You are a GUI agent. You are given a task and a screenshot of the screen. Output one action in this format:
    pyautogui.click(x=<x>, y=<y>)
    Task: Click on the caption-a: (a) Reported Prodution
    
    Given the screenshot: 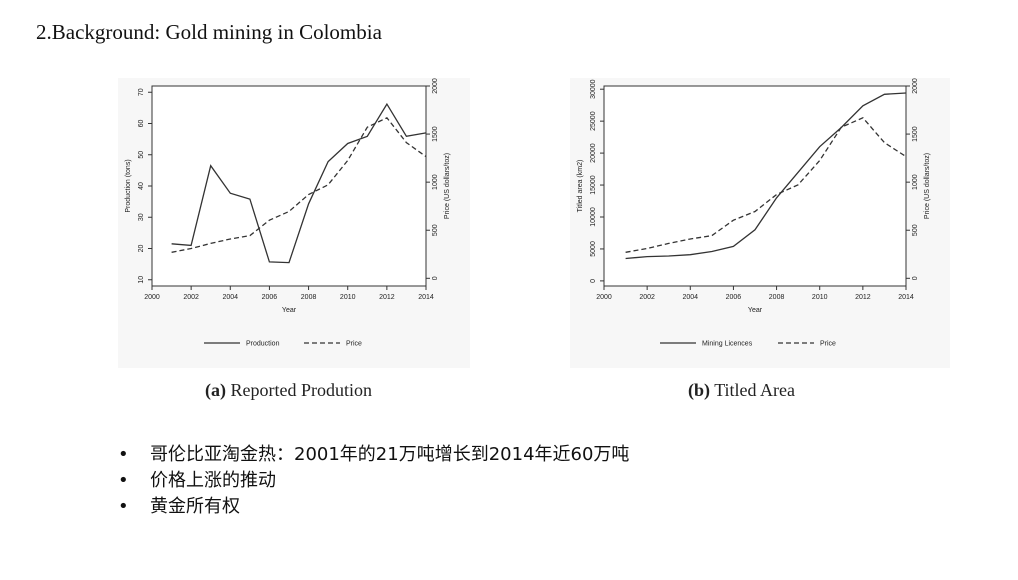 What is the action you would take?
    pyautogui.click(x=288, y=390)
    